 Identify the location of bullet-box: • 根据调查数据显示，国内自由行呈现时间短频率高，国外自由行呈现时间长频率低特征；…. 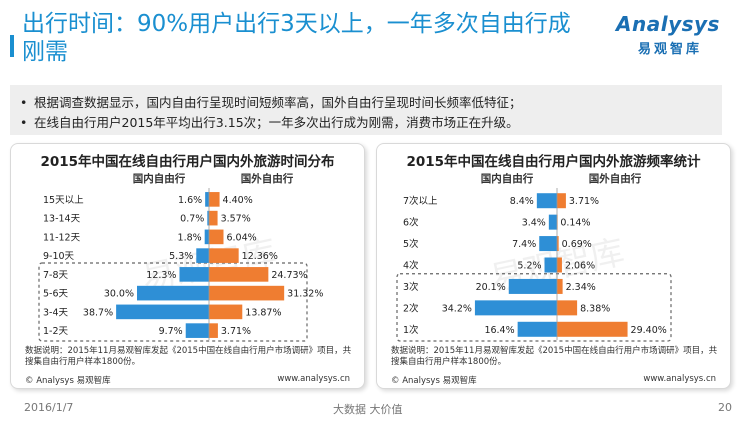
(366, 110).